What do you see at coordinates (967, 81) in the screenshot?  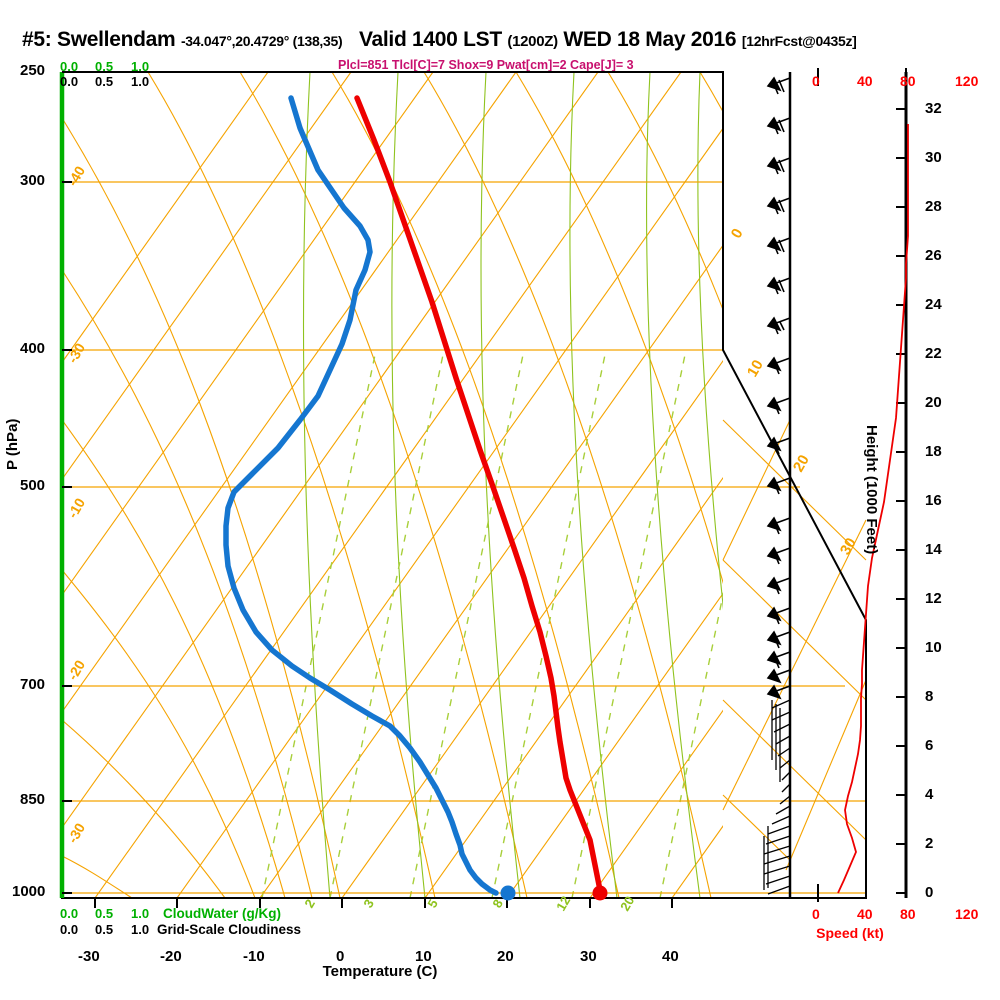 I see `speed-tick-120-top: 120` at bounding box center [967, 81].